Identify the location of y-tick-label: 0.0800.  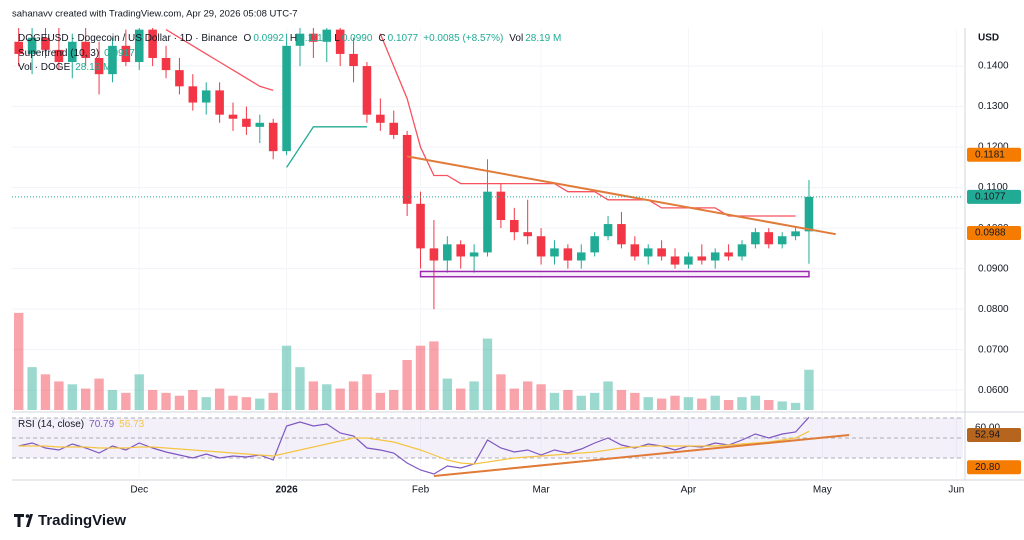
(993, 309).